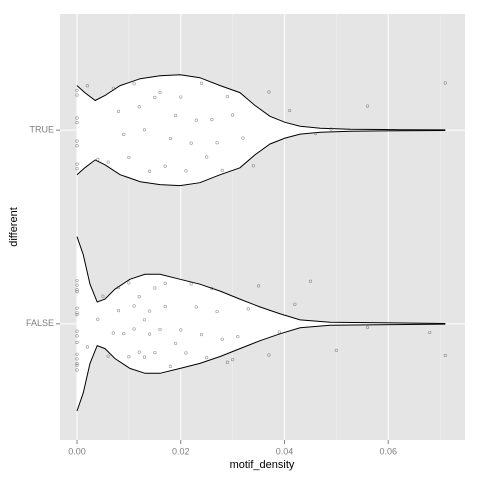  What do you see at coordinates (40, 323) in the screenshot?
I see `y-tick-label: FALSE` at bounding box center [40, 323].